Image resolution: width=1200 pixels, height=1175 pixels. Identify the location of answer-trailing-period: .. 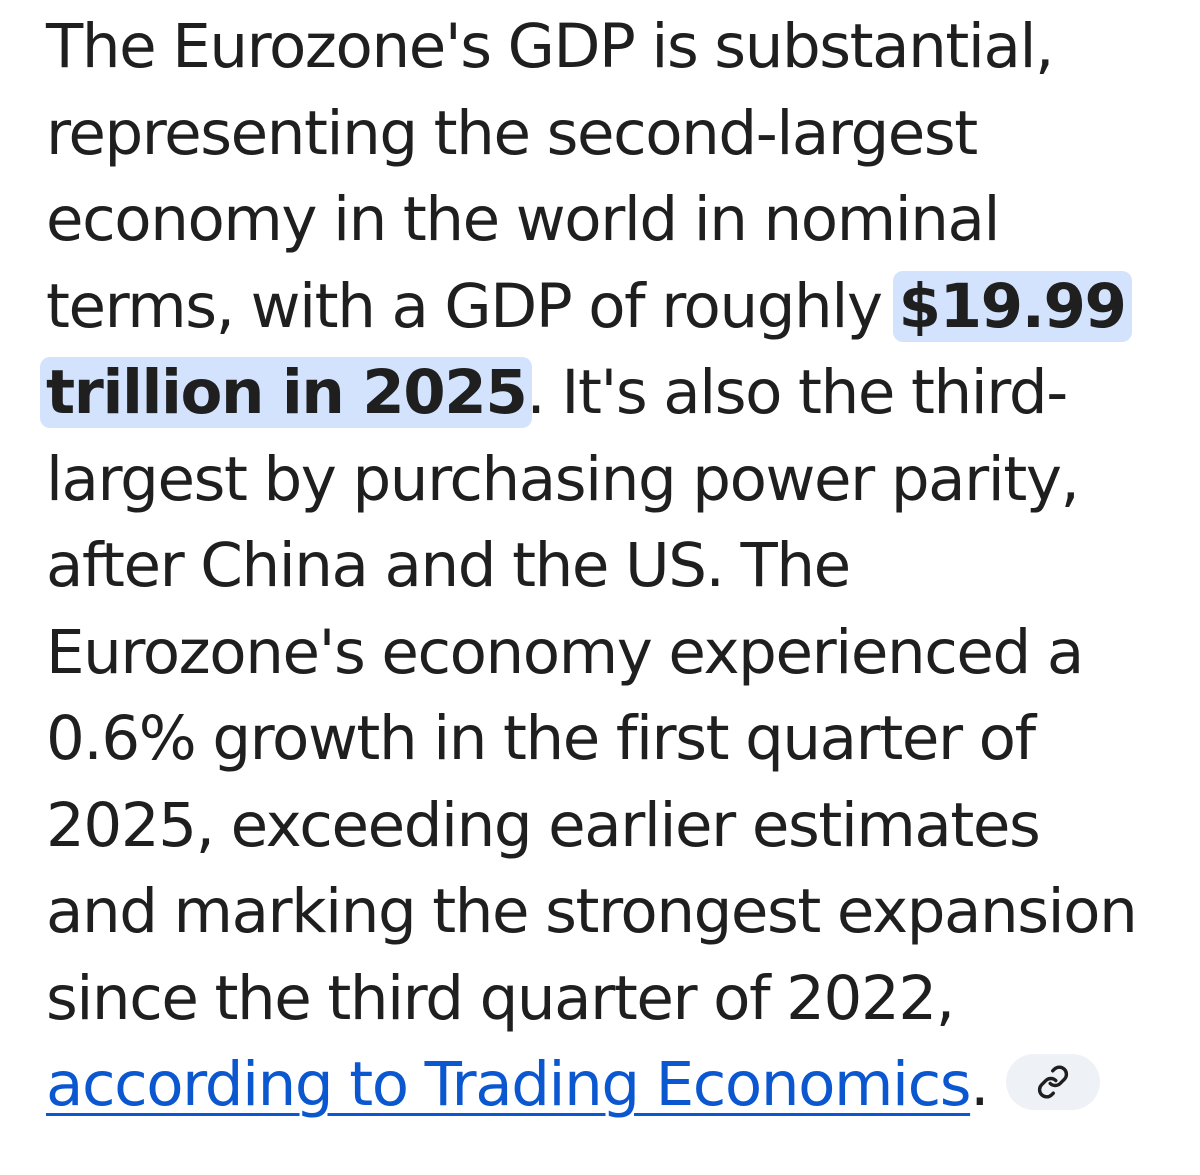
(979, 1084).